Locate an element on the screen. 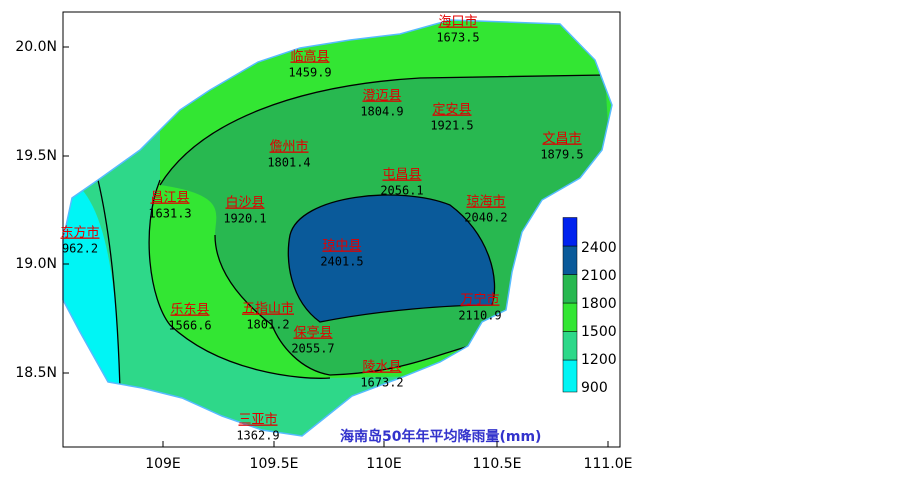 This screenshot has width=903, height=477. y-tick-label: 18.5N is located at coordinates (36, 373).